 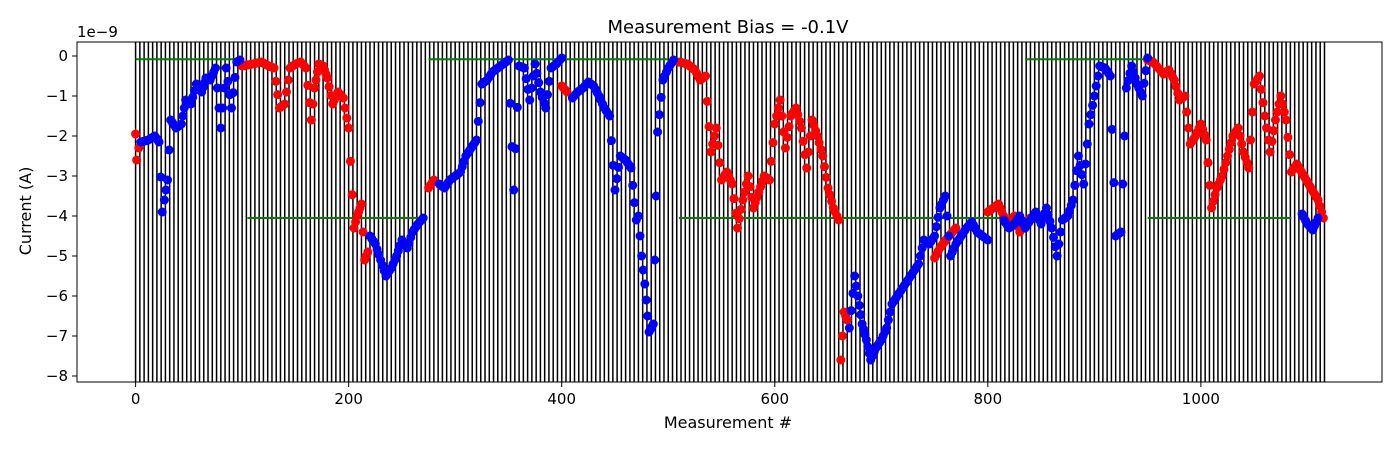 What do you see at coordinates (57, 136) in the screenshot?
I see `y-tick-label: −2` at bounding box center [57, 136].